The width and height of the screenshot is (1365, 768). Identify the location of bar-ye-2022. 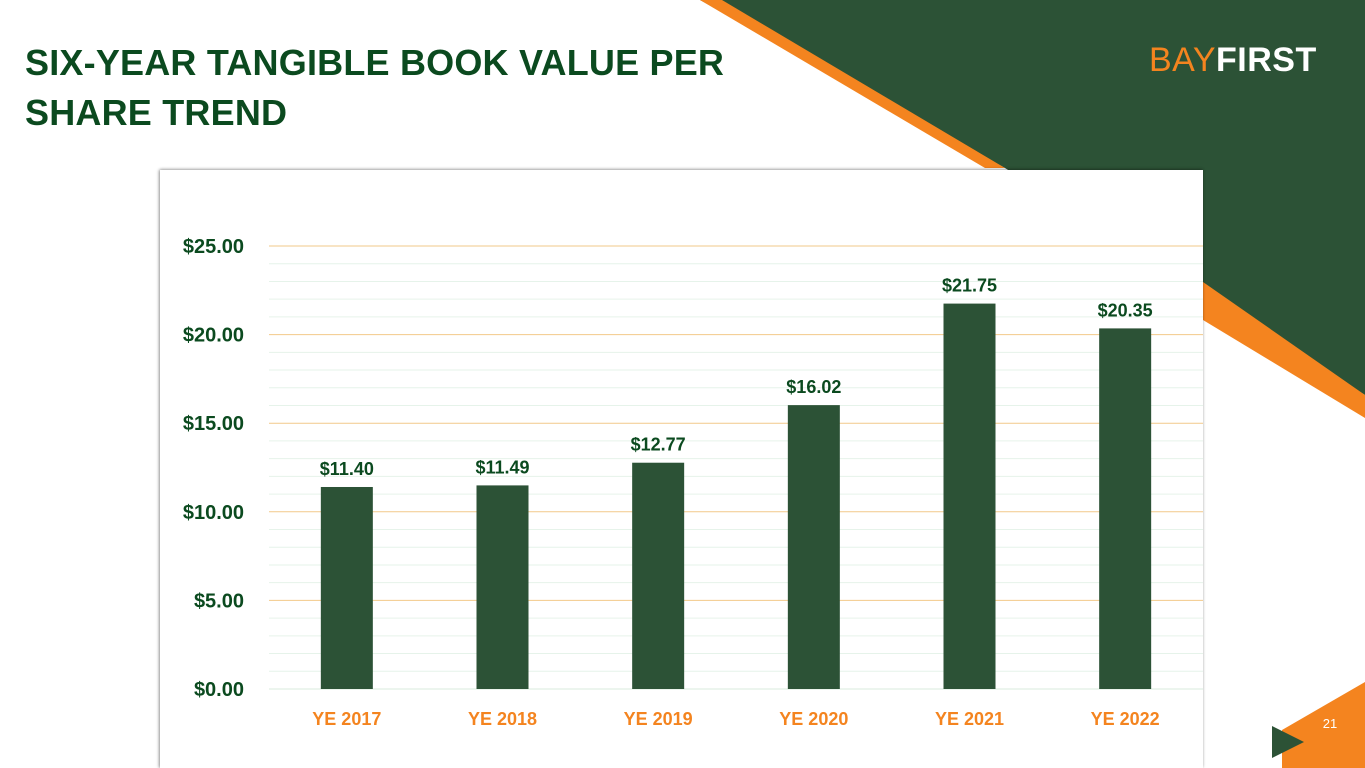
(1125, 508).